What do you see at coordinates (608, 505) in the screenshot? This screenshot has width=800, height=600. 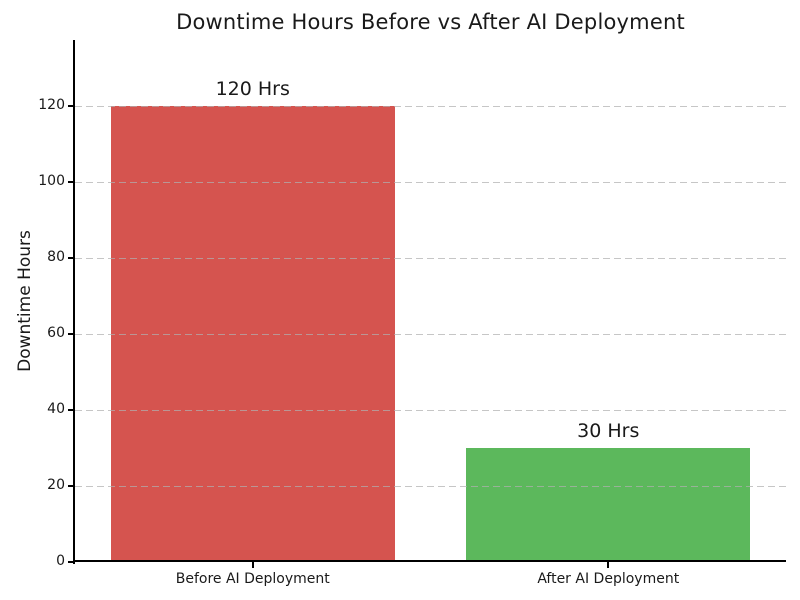 I see `bar` at bounding box center [608, 505].